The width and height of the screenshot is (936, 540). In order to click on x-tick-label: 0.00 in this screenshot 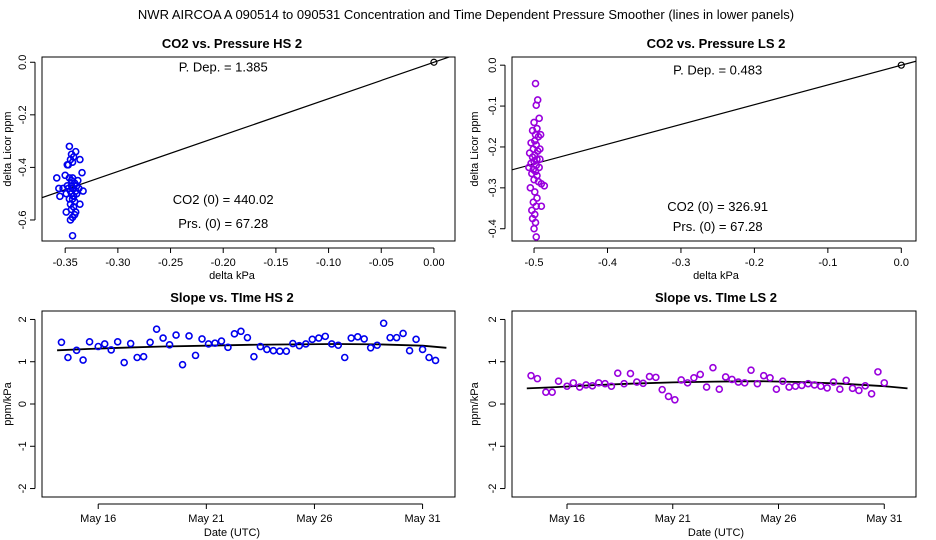, I will do `click(433, 263)`.